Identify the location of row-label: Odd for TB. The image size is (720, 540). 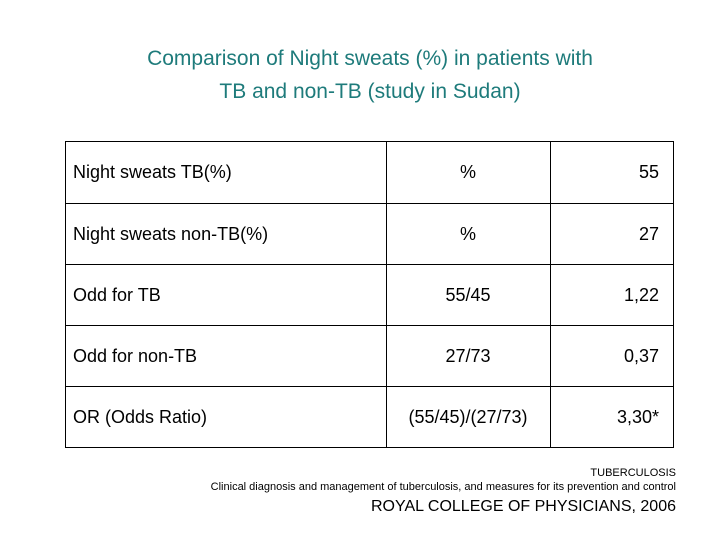
(226, 295).